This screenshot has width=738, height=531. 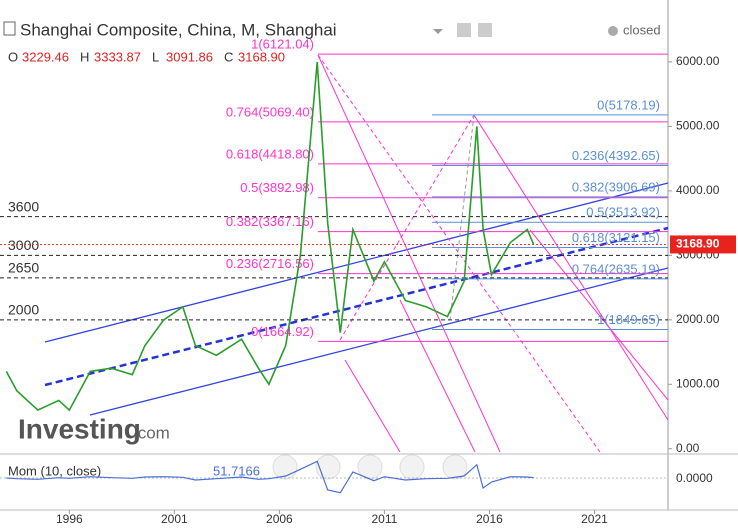 What do you see at coordinates (698, 190) in the screenshot?
I see `y-tick-label: 4000.00` at bounding box center [698, 190].